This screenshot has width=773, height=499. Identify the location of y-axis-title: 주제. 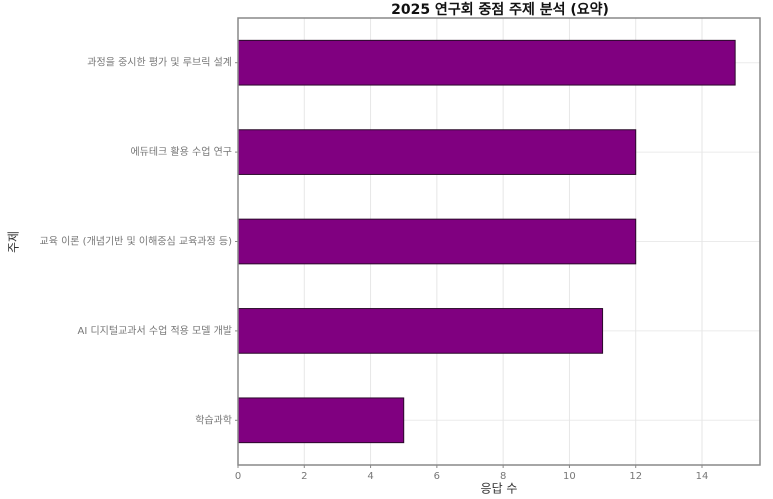
(14, 242).